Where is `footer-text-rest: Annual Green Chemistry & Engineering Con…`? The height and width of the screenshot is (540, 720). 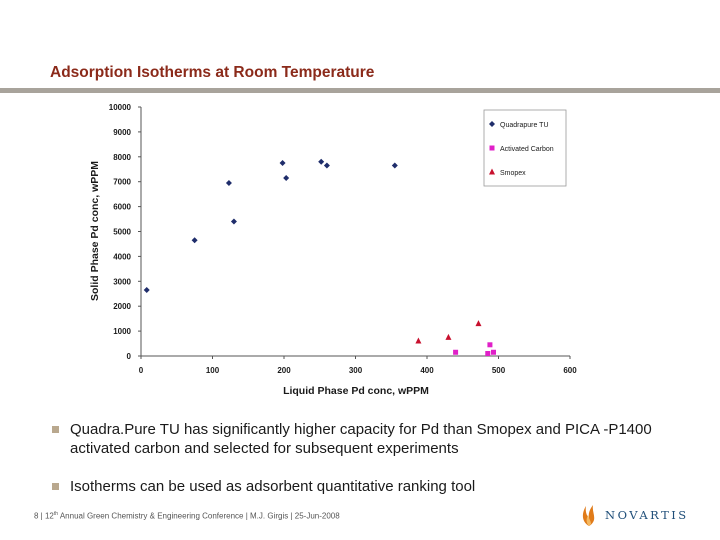
footer-text-rest: Annual Green Chemistry & Engineering Con… is located at coordinates (199, 516).